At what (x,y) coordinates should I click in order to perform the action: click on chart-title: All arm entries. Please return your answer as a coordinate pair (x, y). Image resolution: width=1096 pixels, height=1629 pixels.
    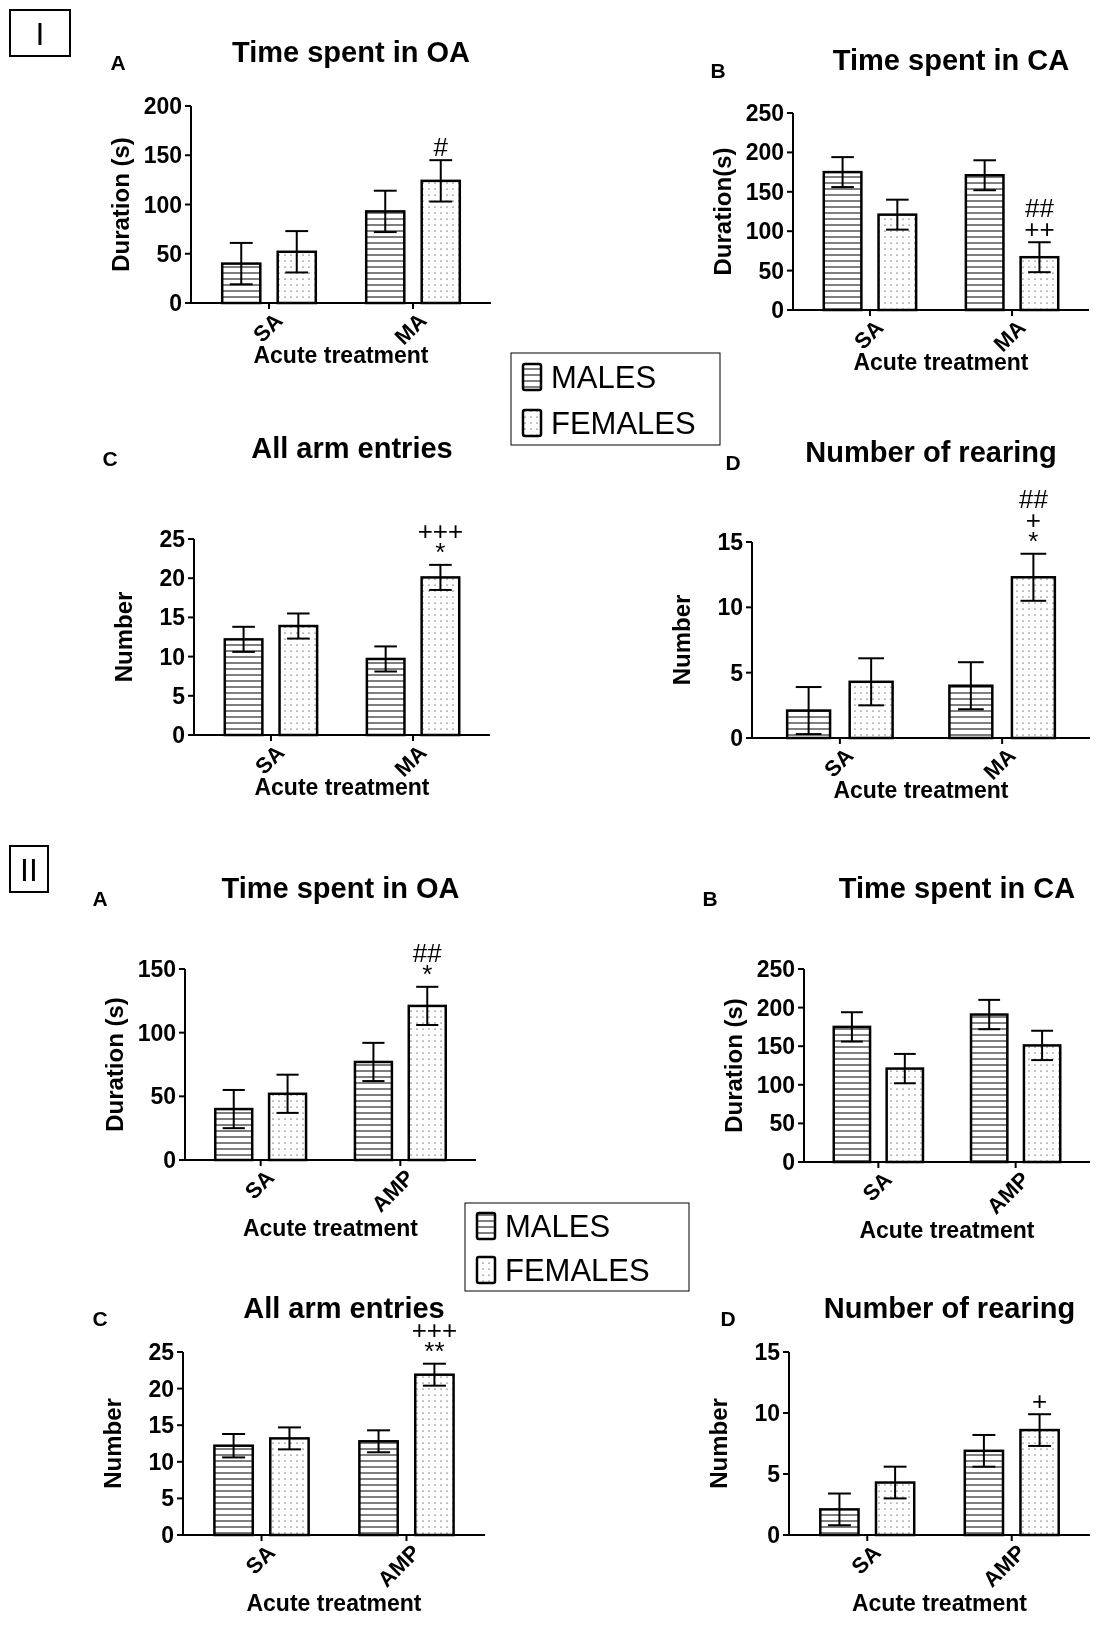
    Looking at the image, I should click on (352, 448).